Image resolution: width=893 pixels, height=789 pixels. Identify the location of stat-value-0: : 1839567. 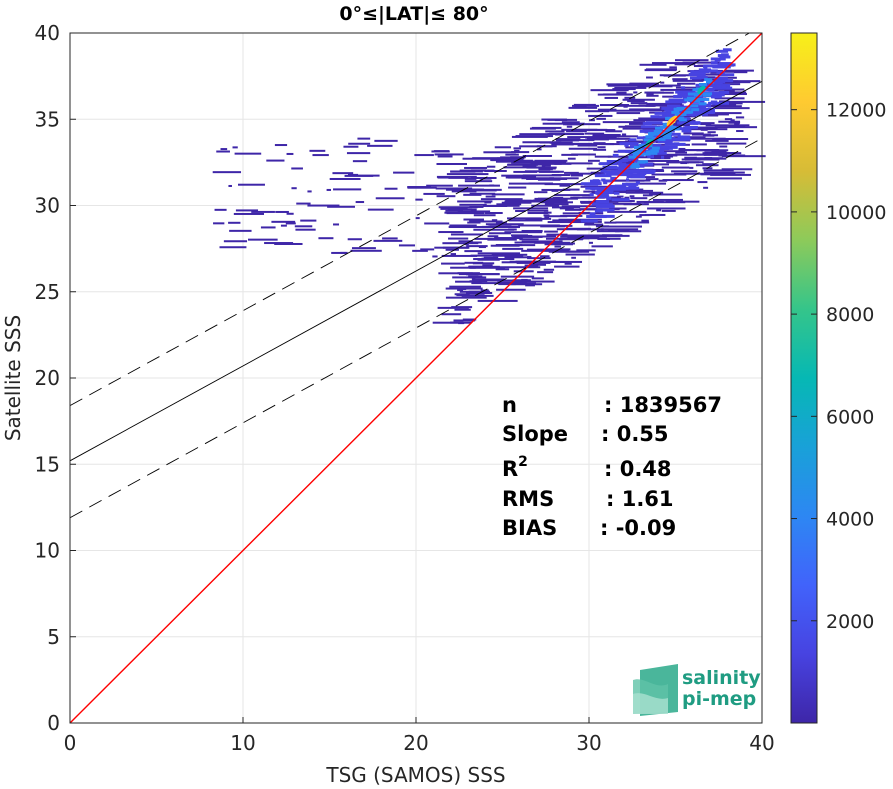
(663, 405).